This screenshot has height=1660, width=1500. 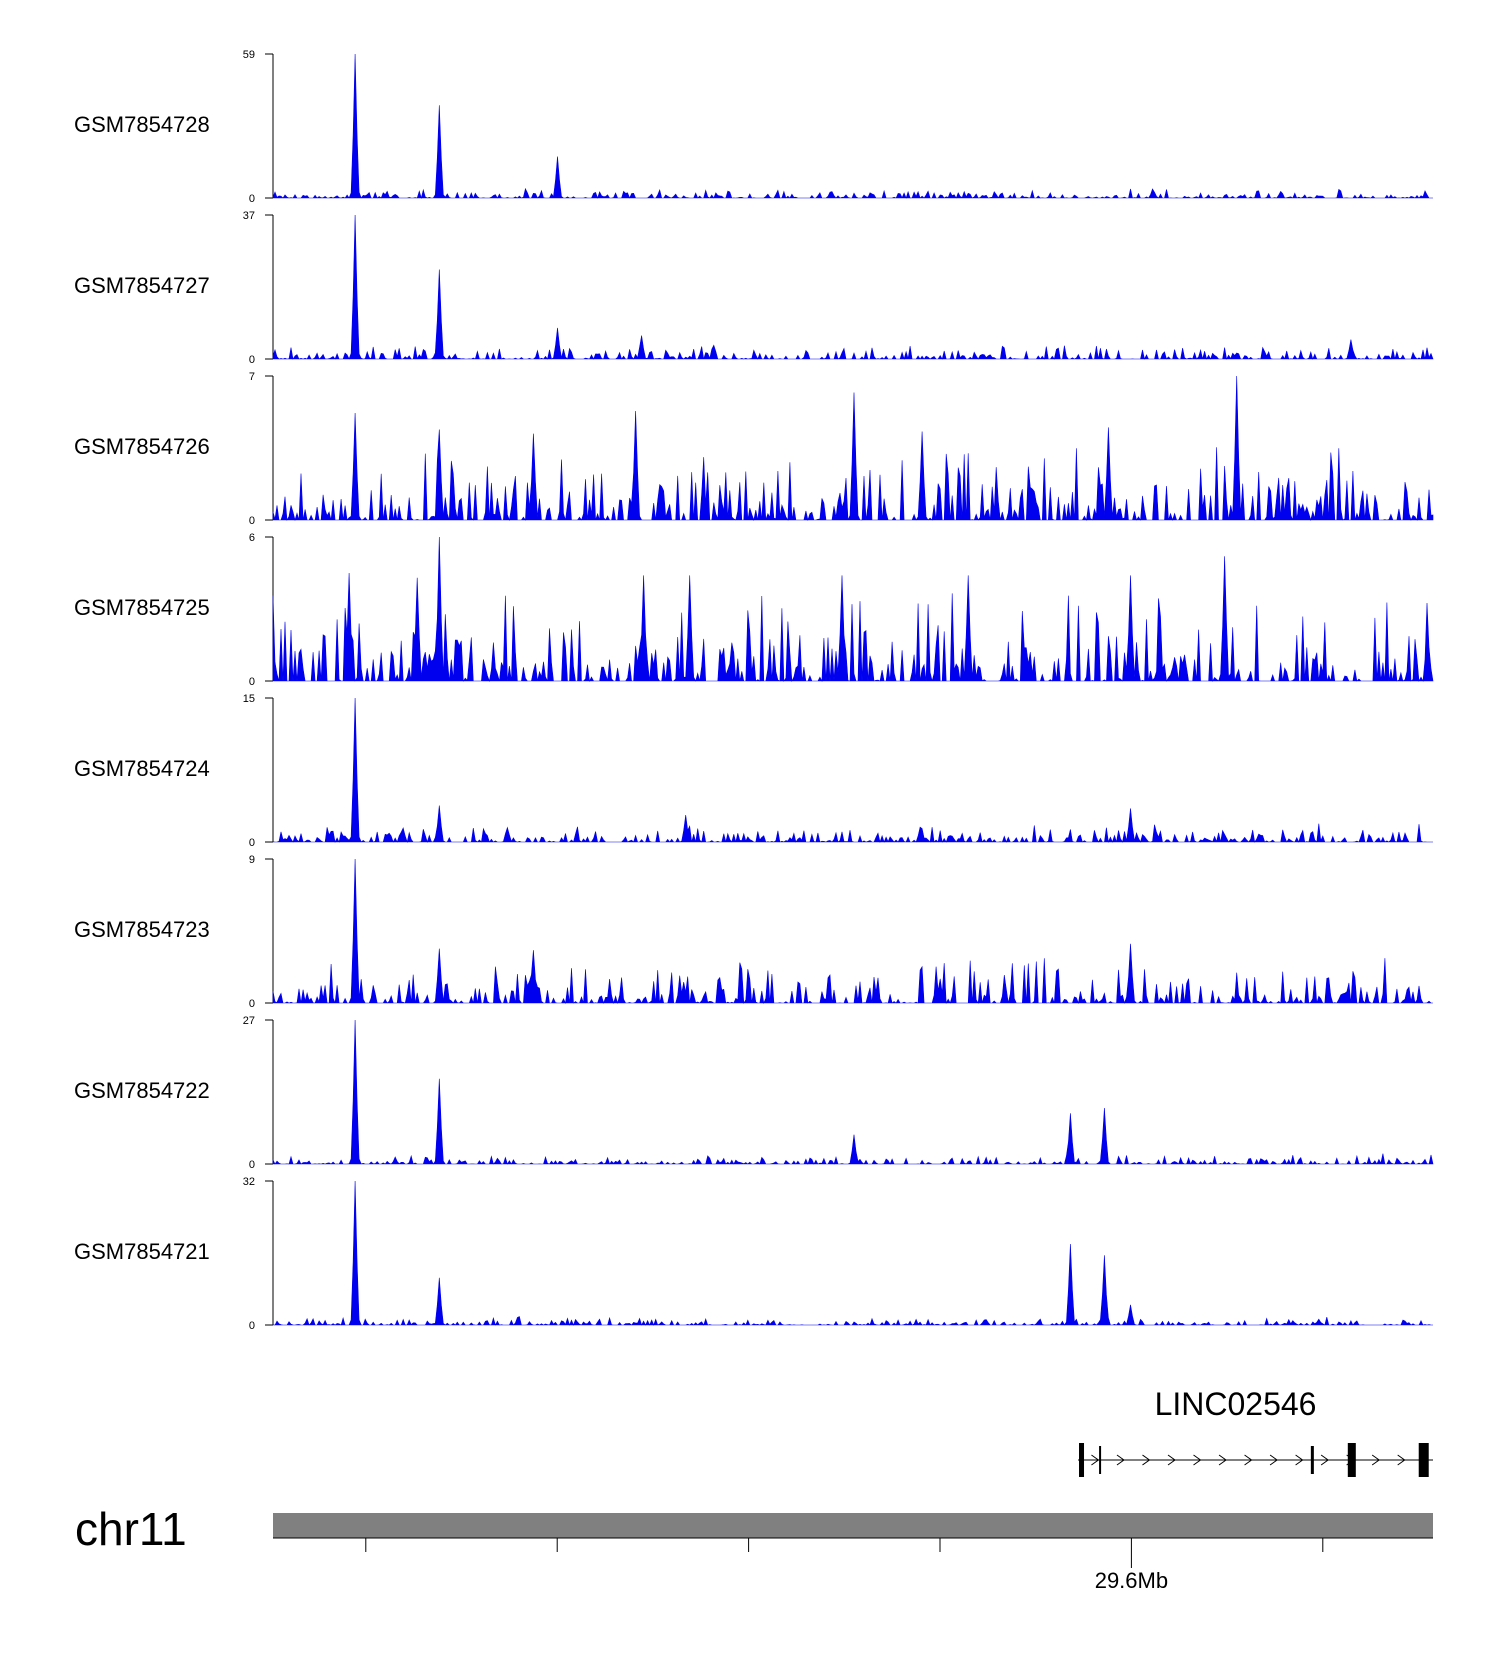 What do you see at coordinates (1131, 1580) in the screenshot?
I see `axis-tick-label: 29.6Mb` at bounding box center [1131, 1580].